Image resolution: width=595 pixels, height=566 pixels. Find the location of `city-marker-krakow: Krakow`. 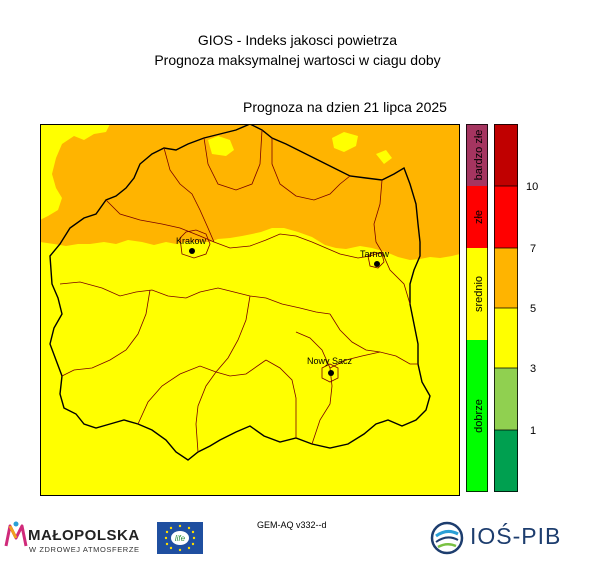

city-marker-krakow: Krakow is located at coordinates (191, 245).